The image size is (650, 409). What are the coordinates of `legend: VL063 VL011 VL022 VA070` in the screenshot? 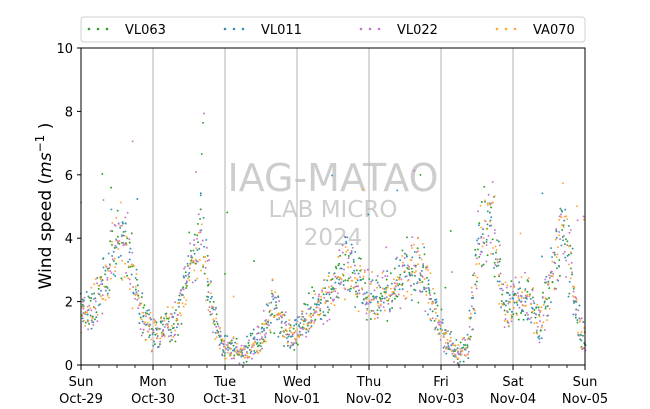 It's located at (333, 29).